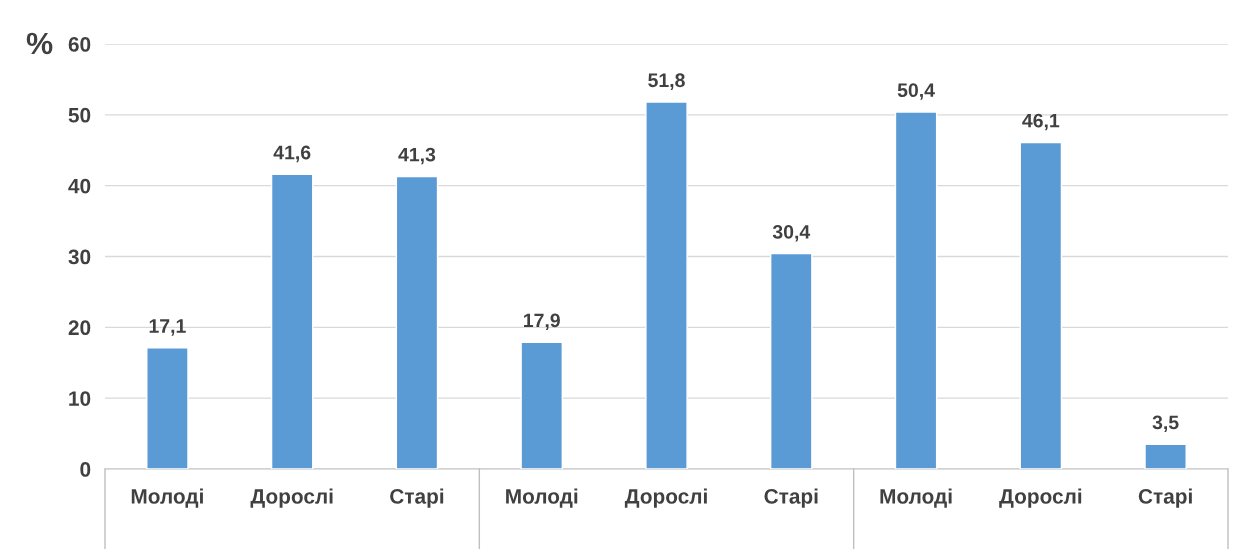 The height and width of the screenshot is (549, 1246). Describe the element at coordinates (1165, 424) in the screenshot. I see `data-label: 3,5` at that location.